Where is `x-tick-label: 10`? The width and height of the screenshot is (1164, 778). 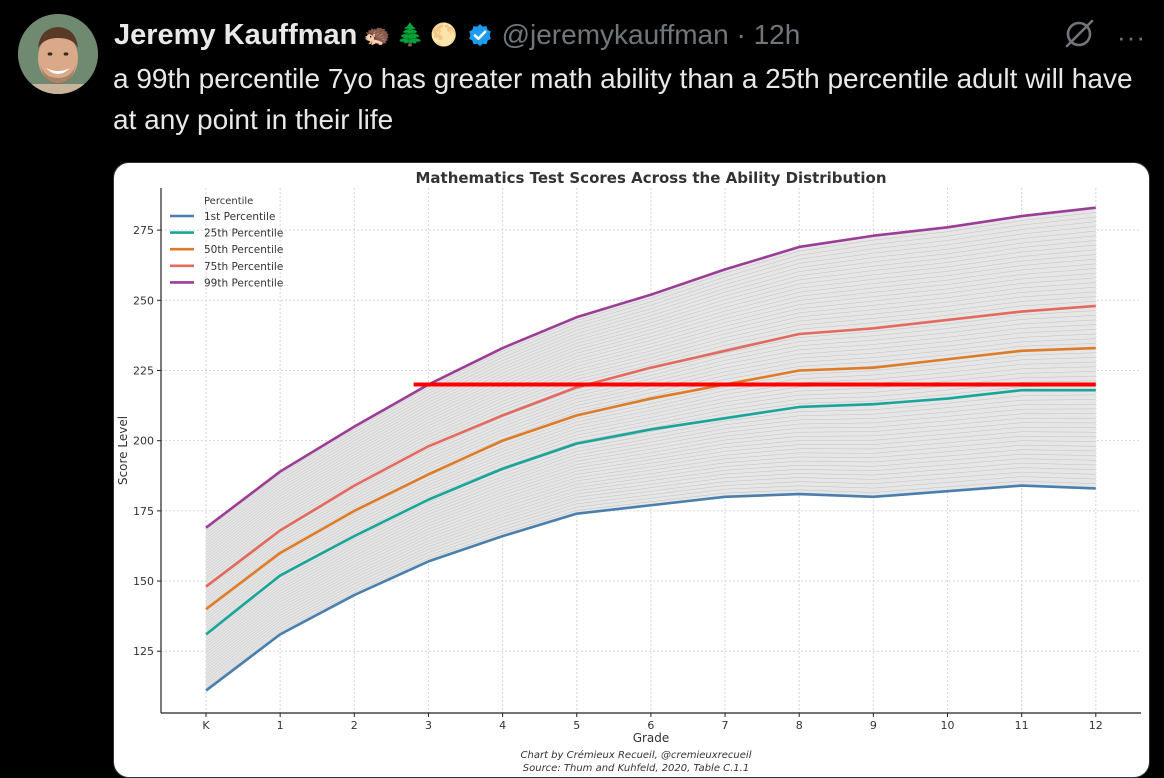
x-tick-label: 10 is located at coordinates (948, 725).